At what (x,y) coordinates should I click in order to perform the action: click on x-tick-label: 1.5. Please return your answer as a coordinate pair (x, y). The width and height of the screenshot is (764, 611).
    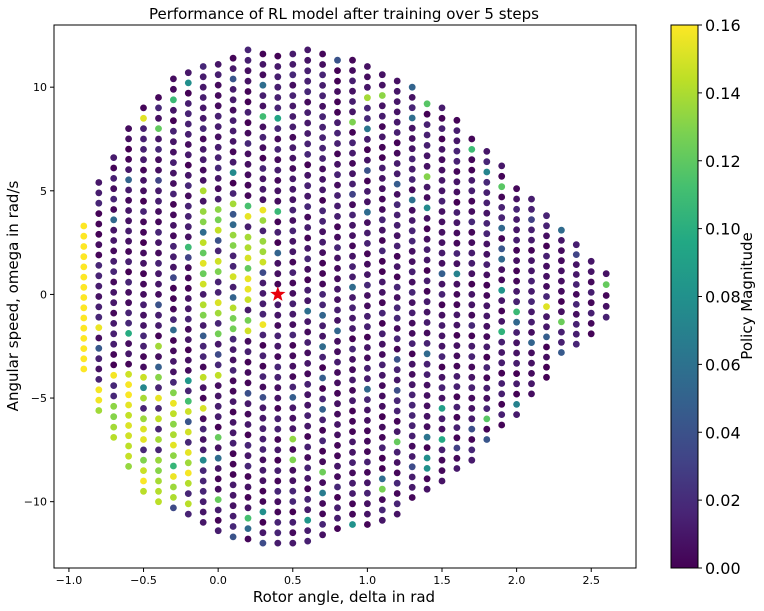
    Looking at the image, I should click on (442, 580).